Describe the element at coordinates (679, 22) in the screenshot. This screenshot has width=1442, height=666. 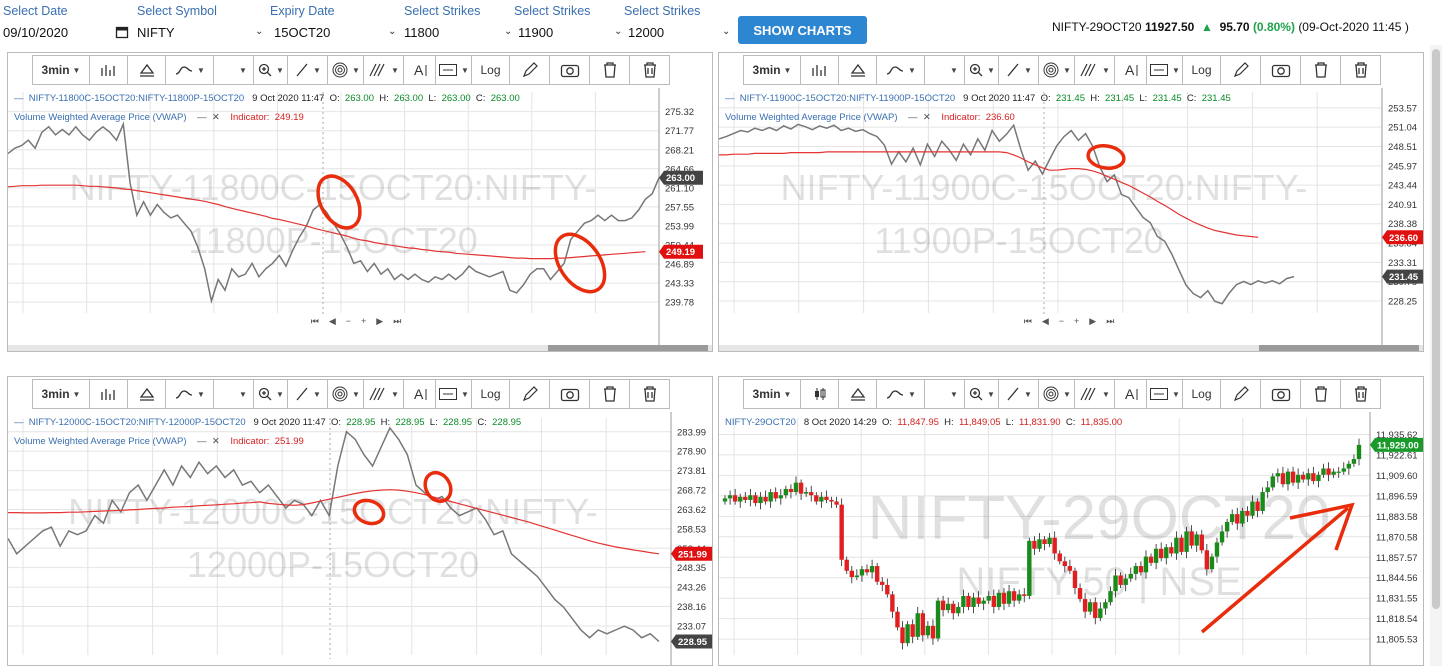
I see `strike3-selector: Select Strikes 12000 ⌄` at that location.